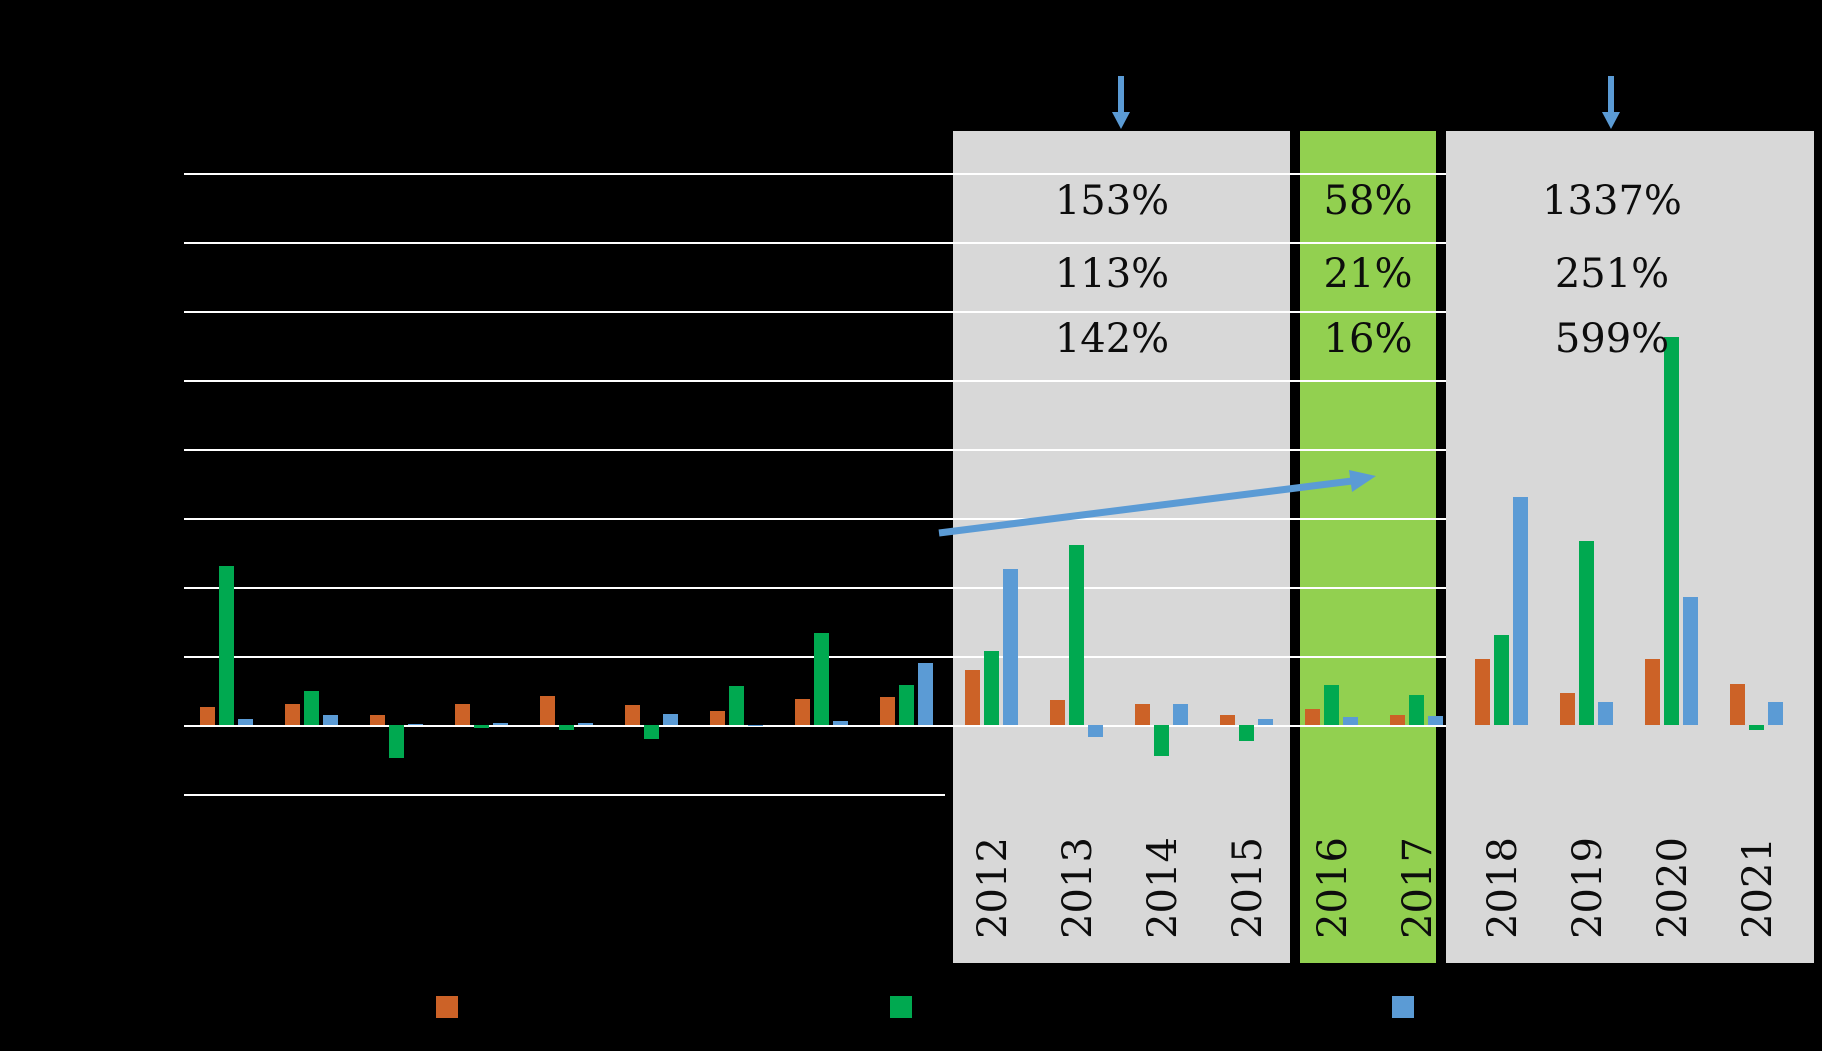 The height and width of the screenshot is (1051, 1822). I want to click on bar-2015-green, so click(1246, 733).